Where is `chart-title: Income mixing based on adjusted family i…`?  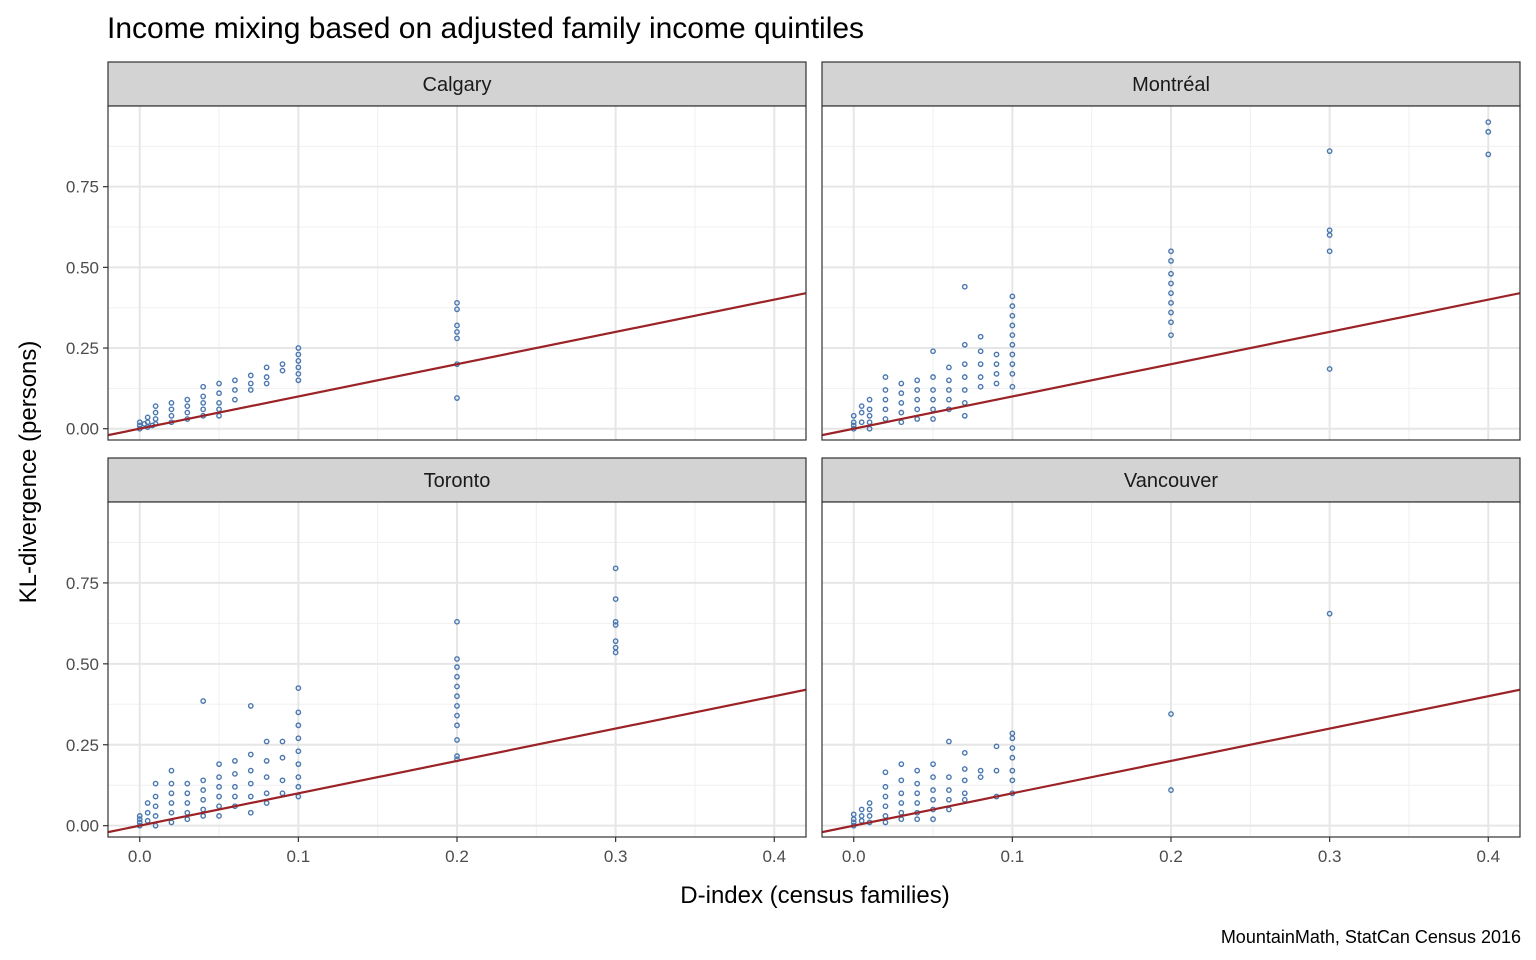 chart-title: Income mixing based on adjusted family i… is located at coordinates (485, 28).